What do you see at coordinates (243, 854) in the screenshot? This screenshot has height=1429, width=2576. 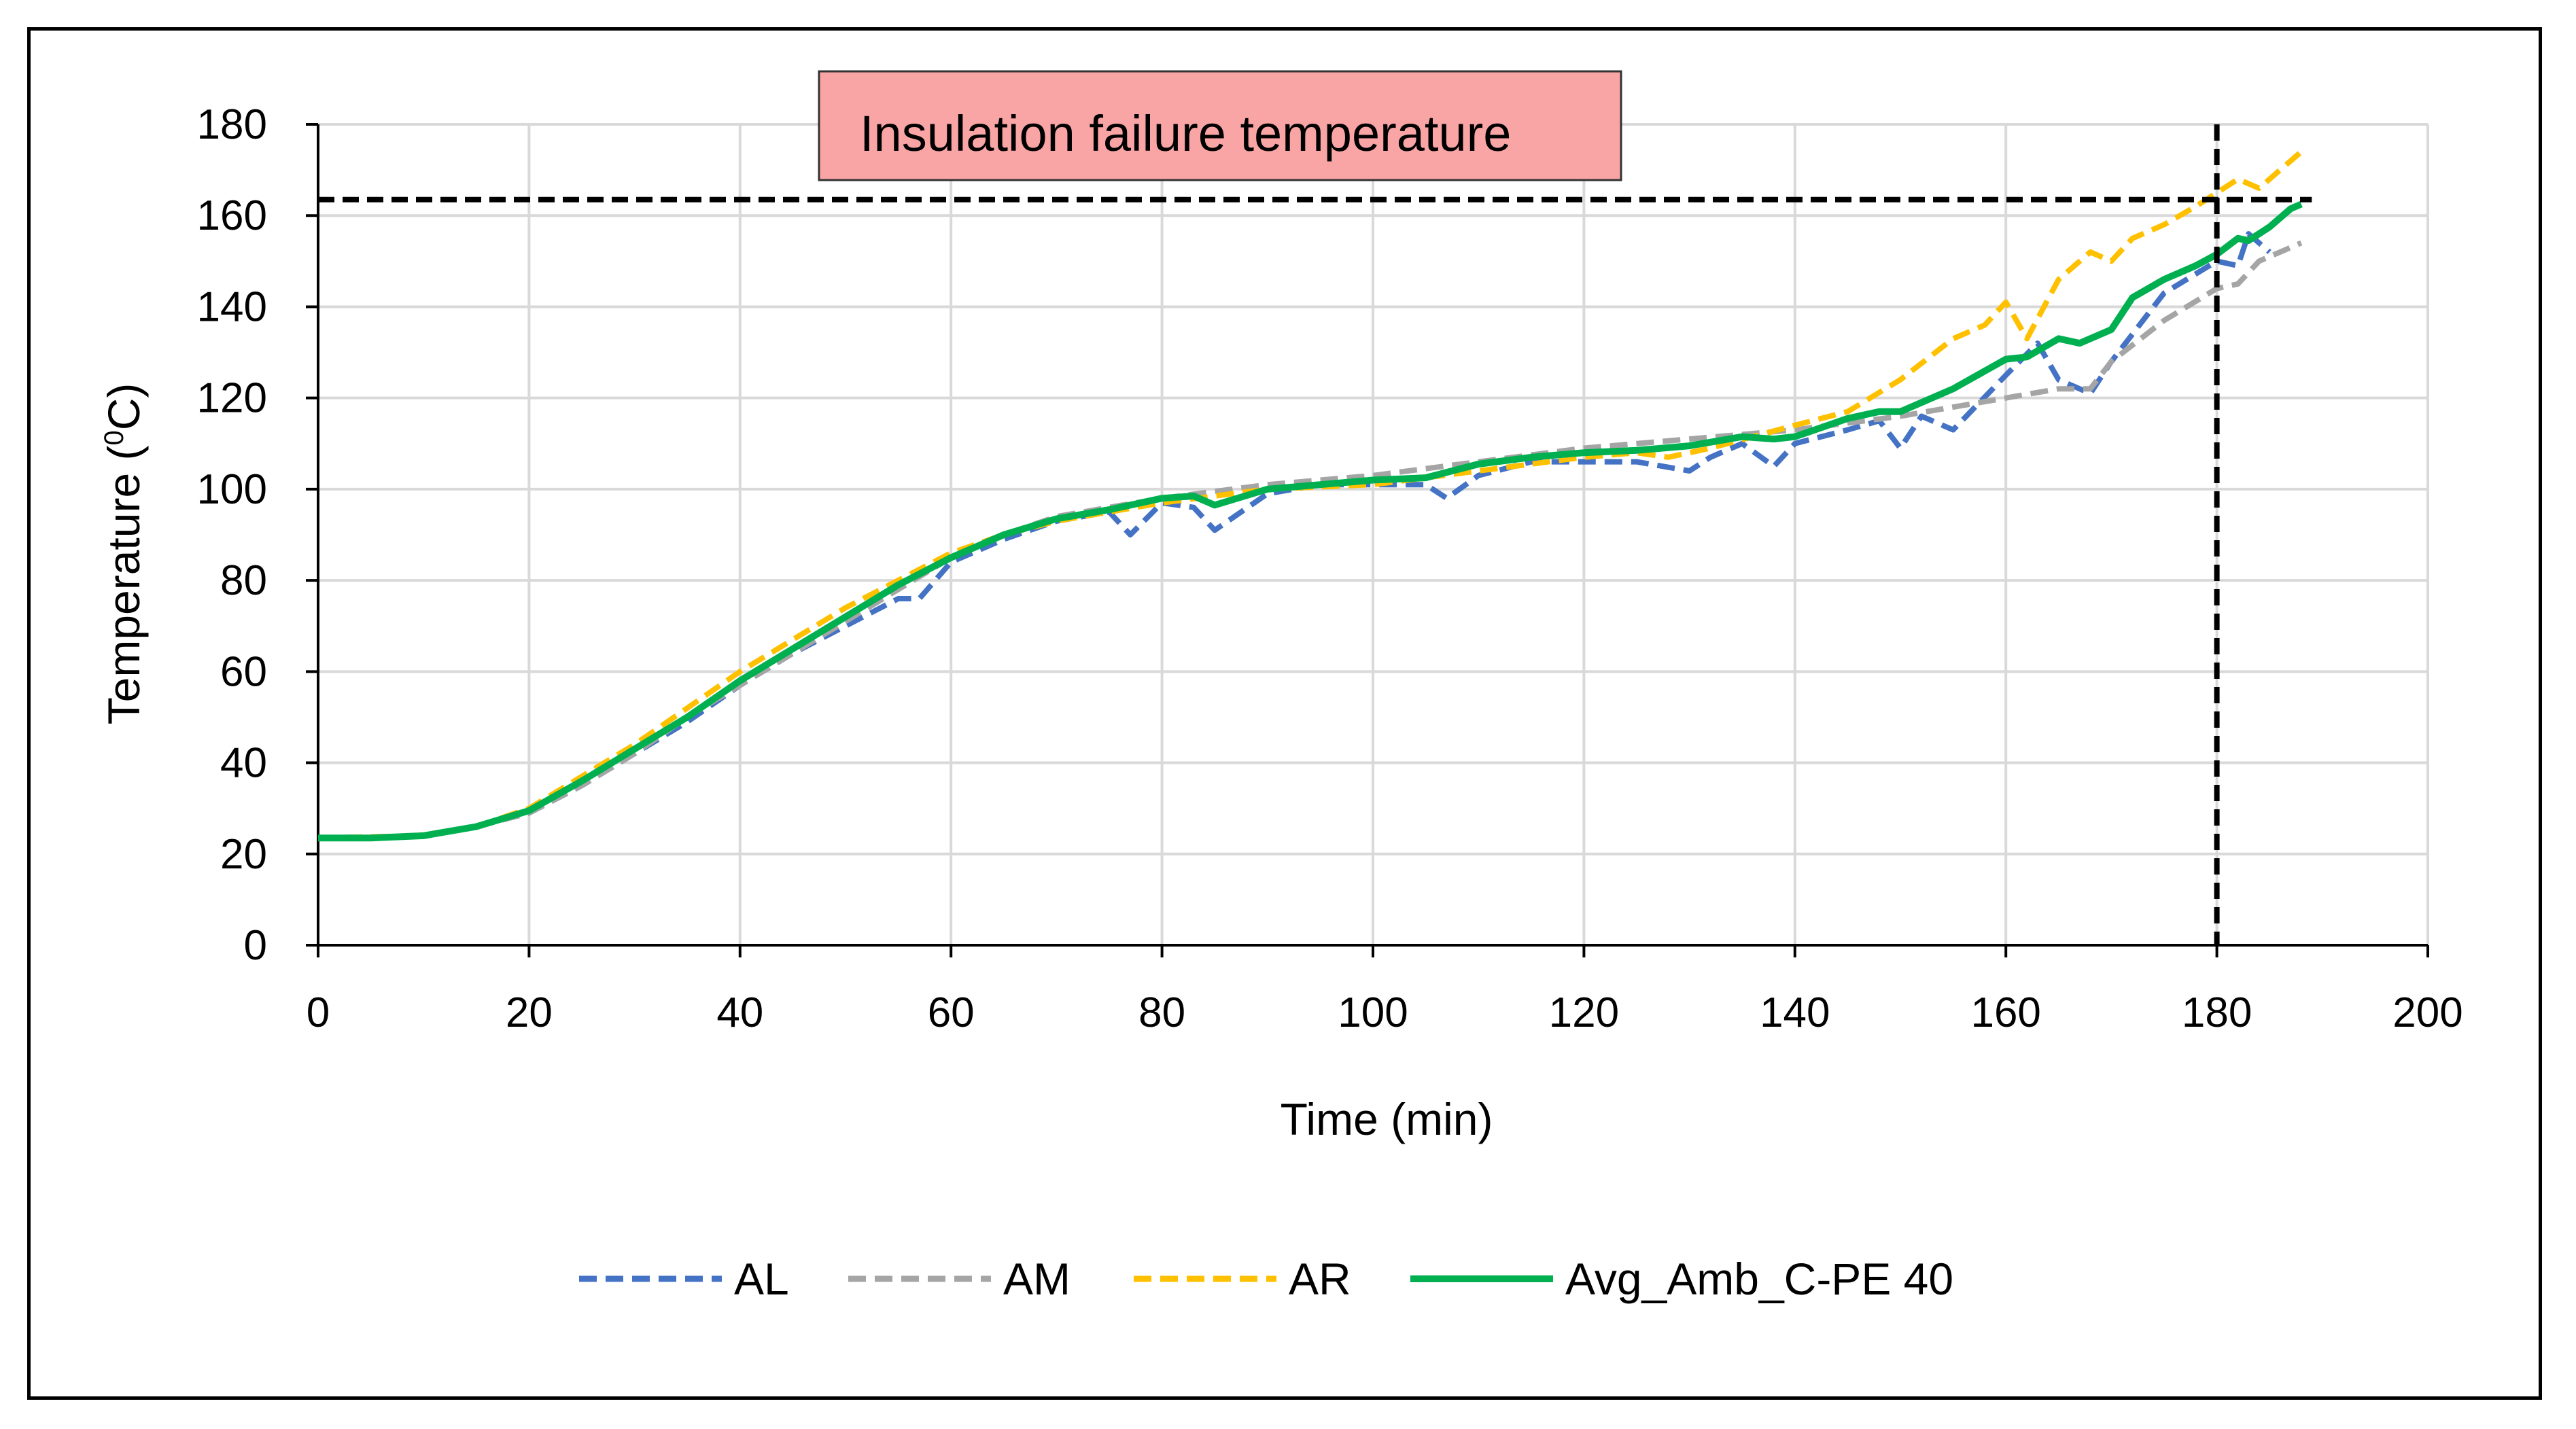 I see `y-tick-label: 20` at bounding box center [243, 854].